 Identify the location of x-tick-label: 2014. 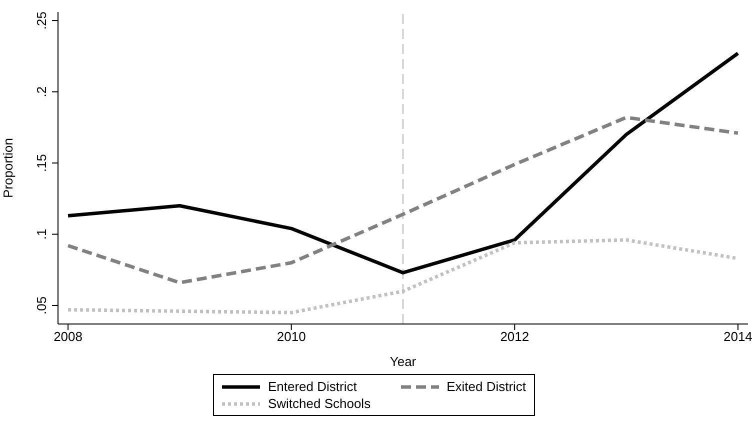
(737, 336).